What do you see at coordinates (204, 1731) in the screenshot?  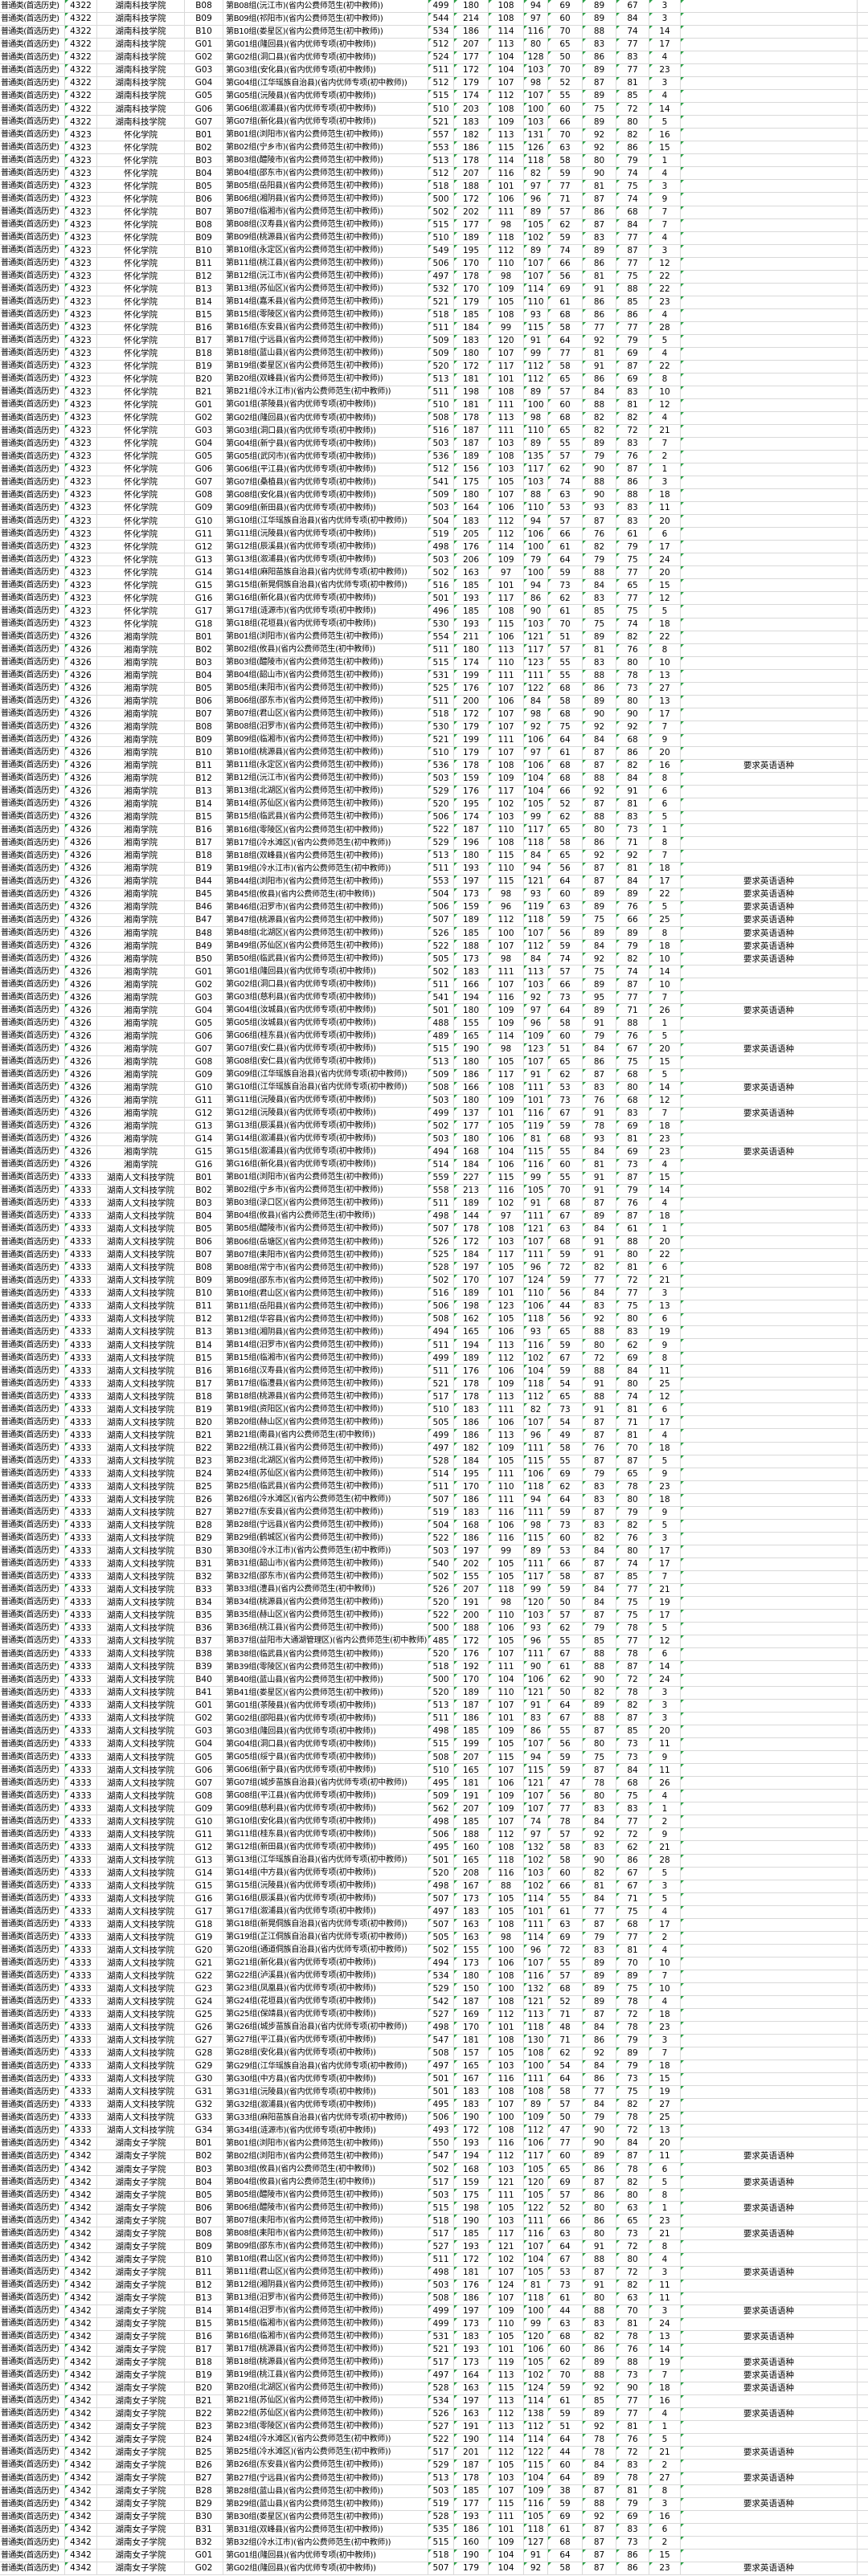 I see `cell-major-group-code: G03` at bounding box center [204, 1731].